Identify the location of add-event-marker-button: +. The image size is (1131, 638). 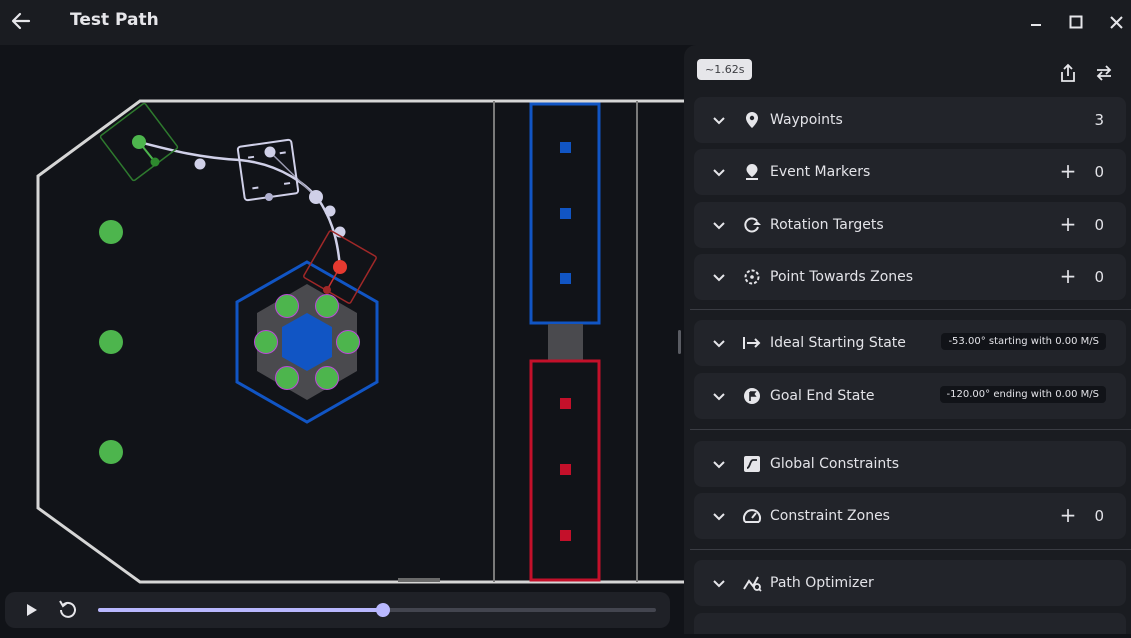
(1068, 171).